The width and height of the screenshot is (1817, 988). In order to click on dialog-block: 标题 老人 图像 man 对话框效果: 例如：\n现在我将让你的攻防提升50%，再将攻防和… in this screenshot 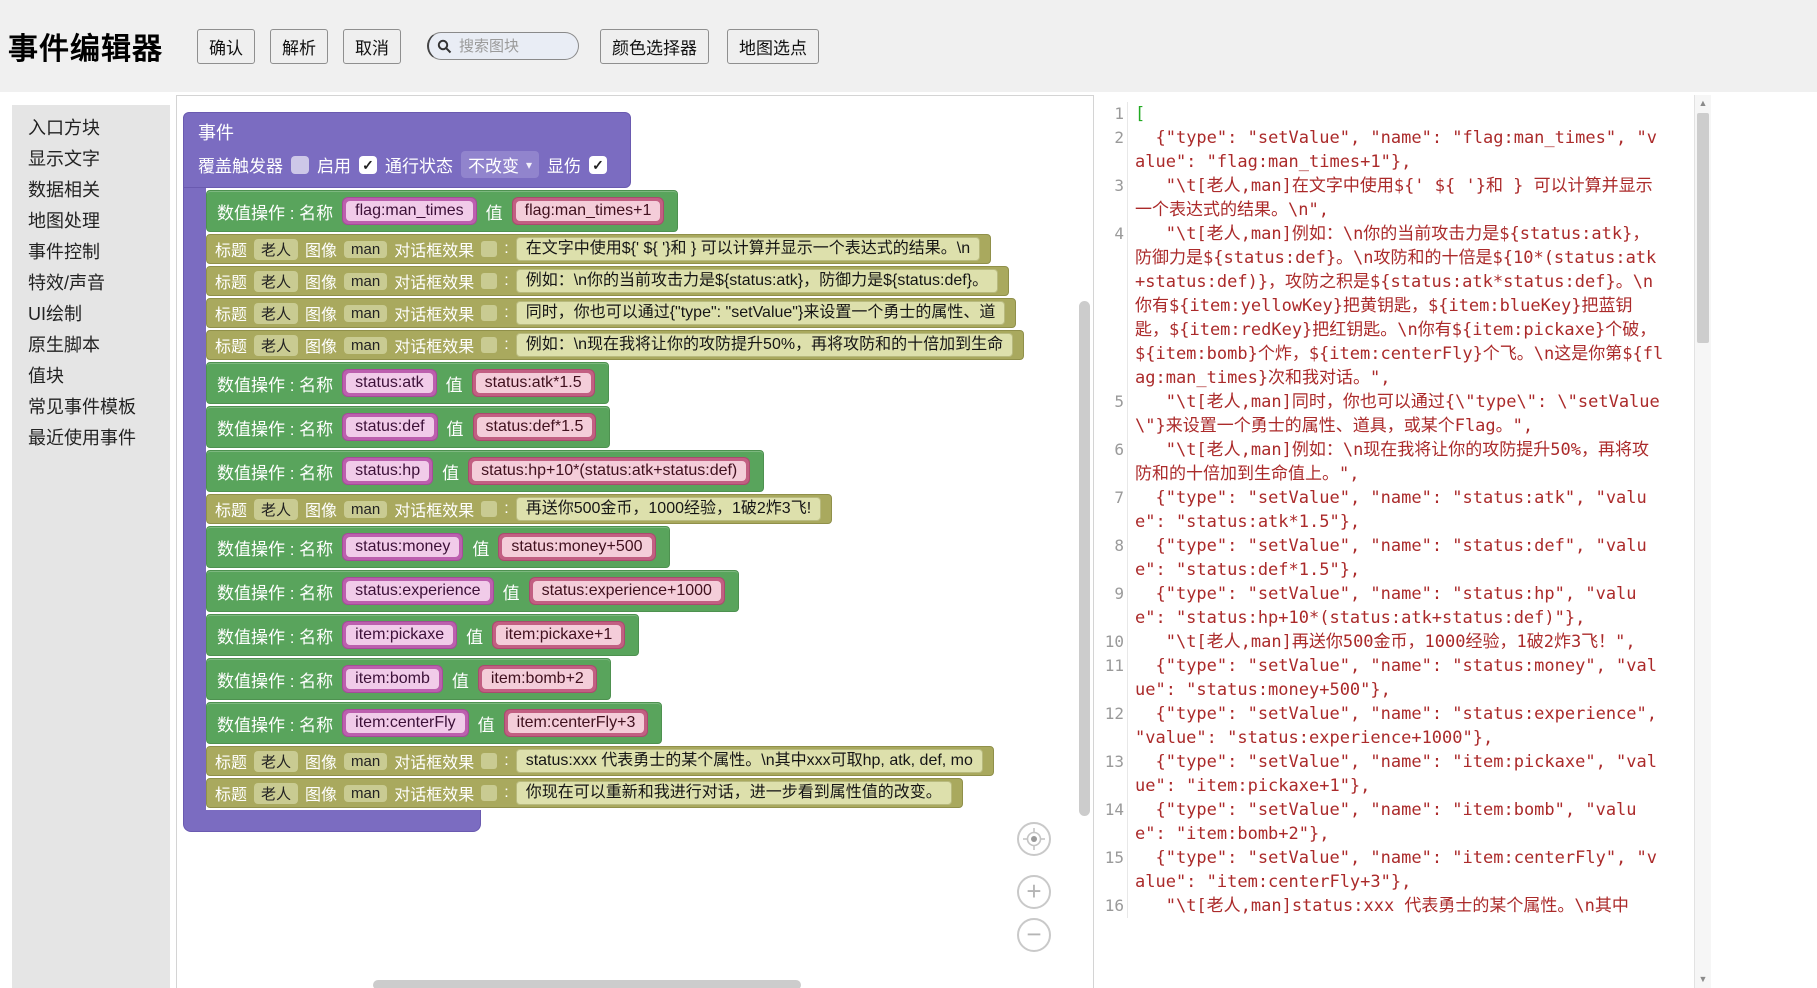, I will do `click(615, 345)`.